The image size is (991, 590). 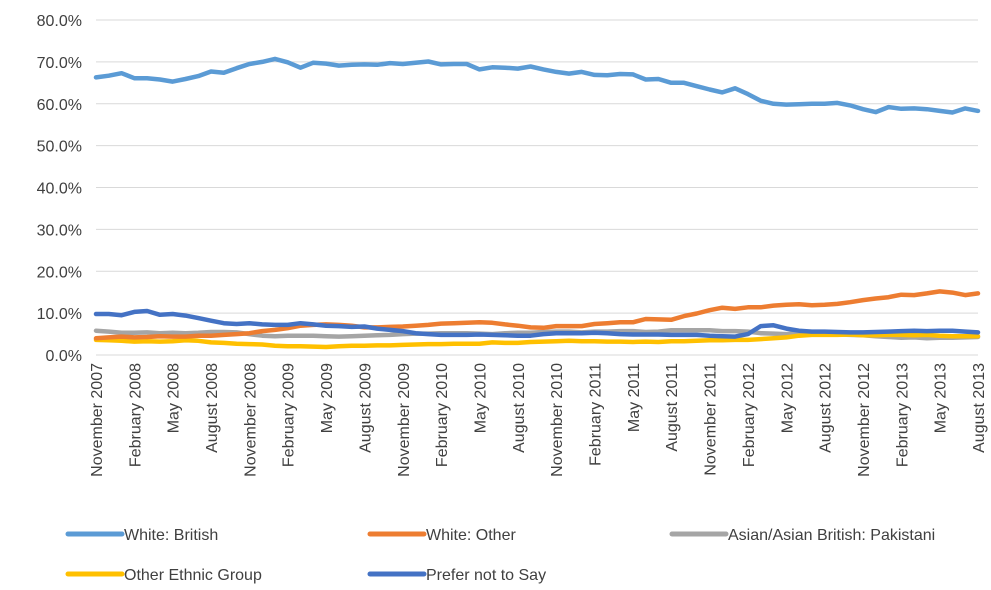 I want to click on legend-item: White: Other, so click(x=441, y=535).